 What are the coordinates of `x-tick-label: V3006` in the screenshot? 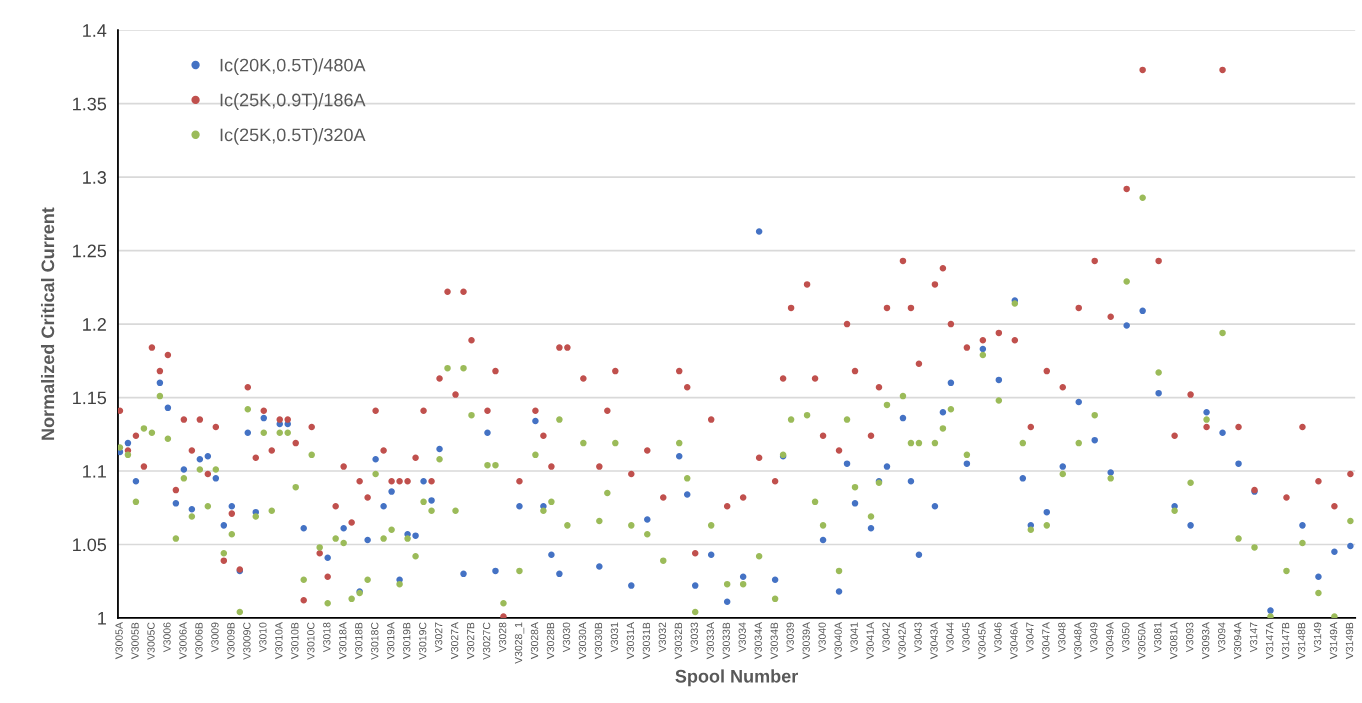 It's located at (167, 637).